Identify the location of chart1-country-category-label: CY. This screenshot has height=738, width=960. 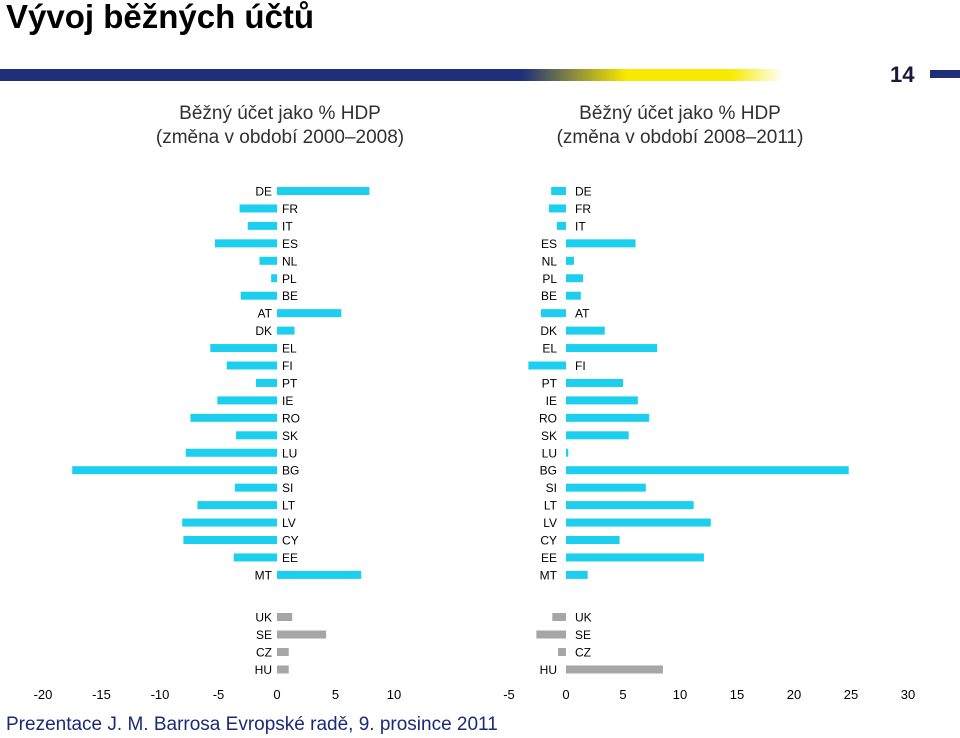
(548, 541).